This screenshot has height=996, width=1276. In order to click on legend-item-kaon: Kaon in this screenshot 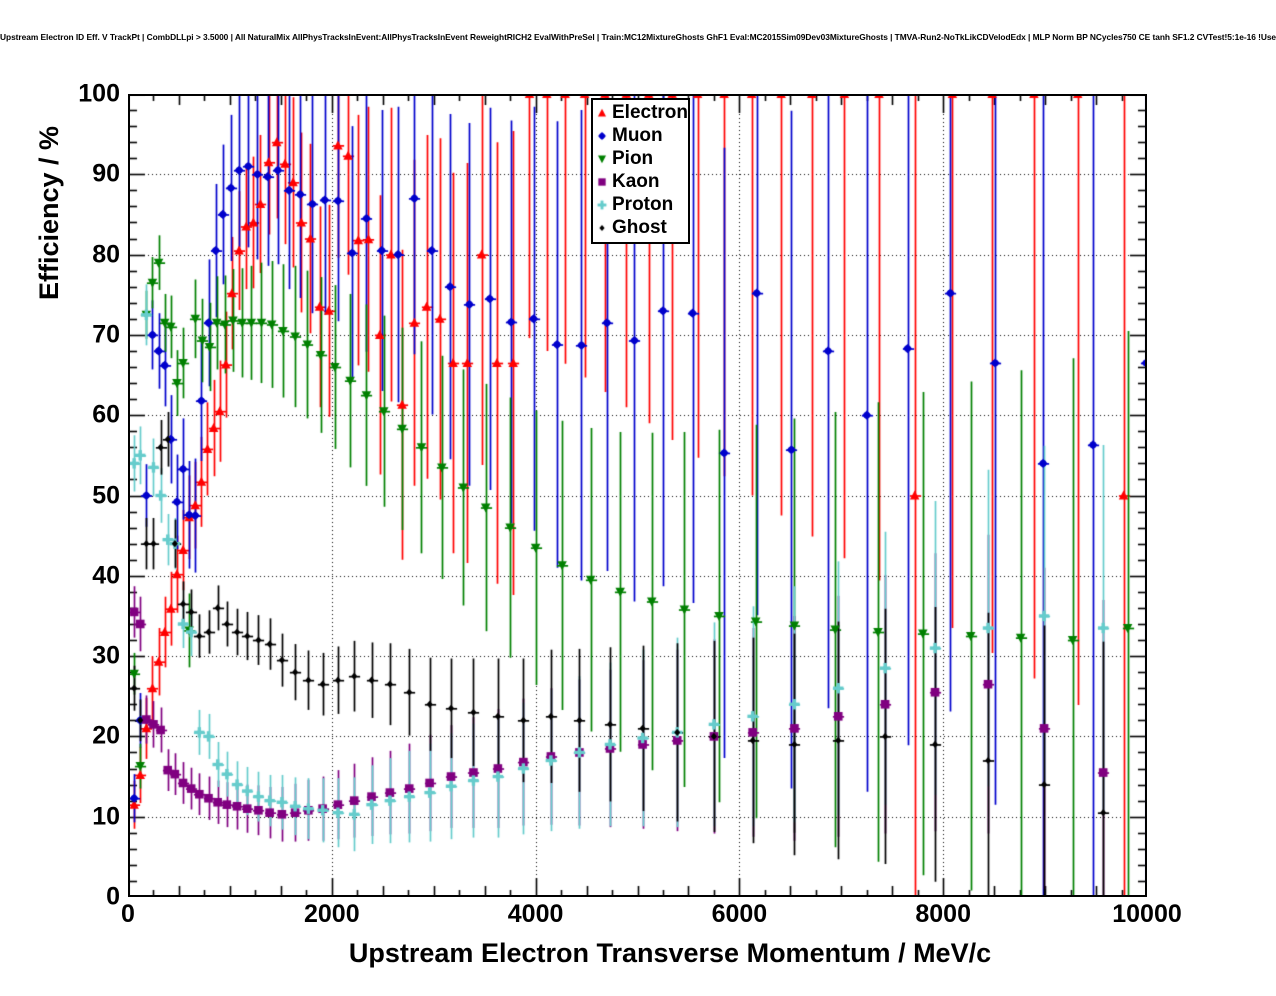, I will do `click(641, 181)`.